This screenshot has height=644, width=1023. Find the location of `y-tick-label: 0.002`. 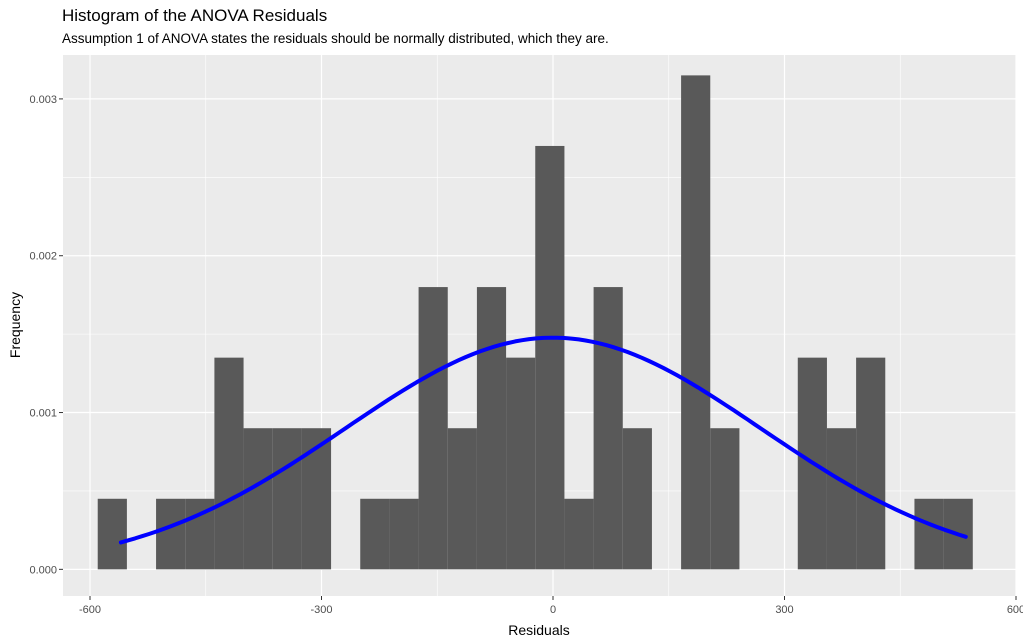

y-tick-label: 0.002 is located at coordinates (43, 257).